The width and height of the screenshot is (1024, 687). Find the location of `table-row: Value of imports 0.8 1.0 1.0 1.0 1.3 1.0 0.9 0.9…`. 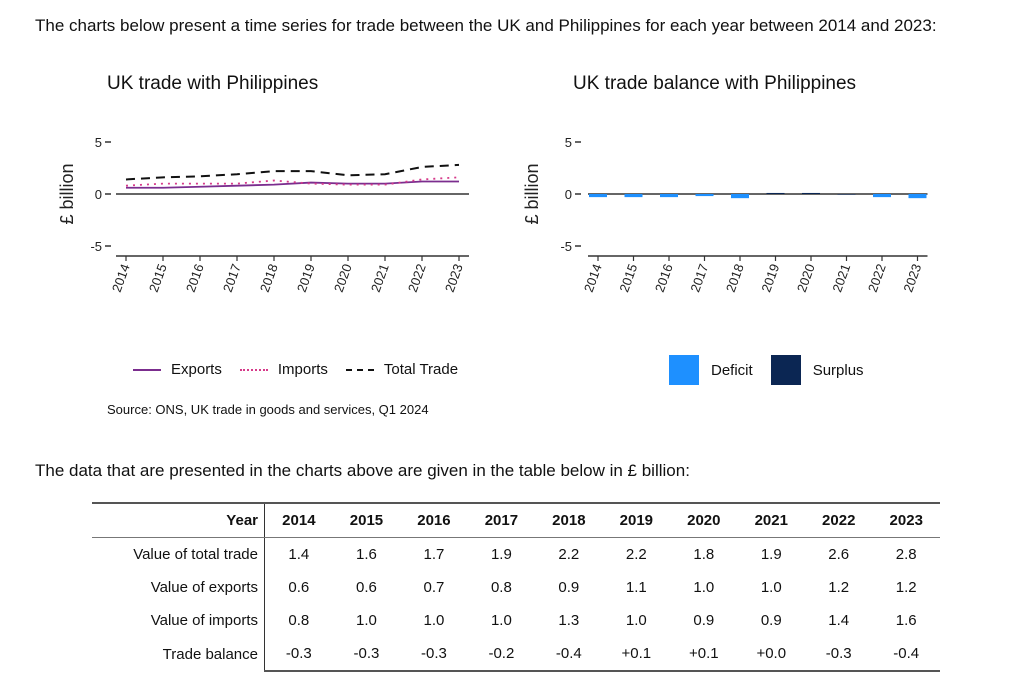

table-row: Value of imports 0.8 1.0 1.0 1.0 1.3 1.0 0.9 0.9… is located at coordinates (516, 620).